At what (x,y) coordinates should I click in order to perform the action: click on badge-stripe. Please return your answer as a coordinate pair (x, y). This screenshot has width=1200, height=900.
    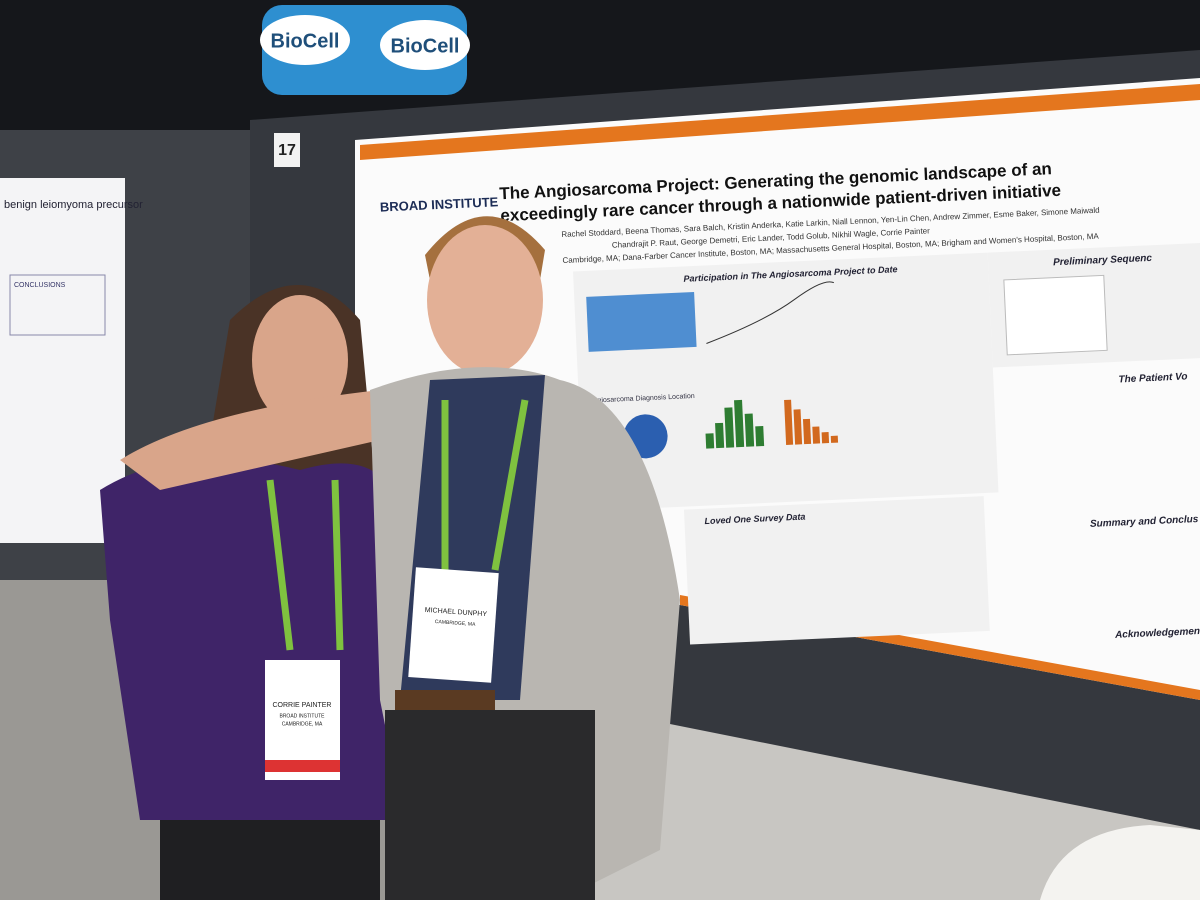
    Looking at the image, I should click on (302, 766).